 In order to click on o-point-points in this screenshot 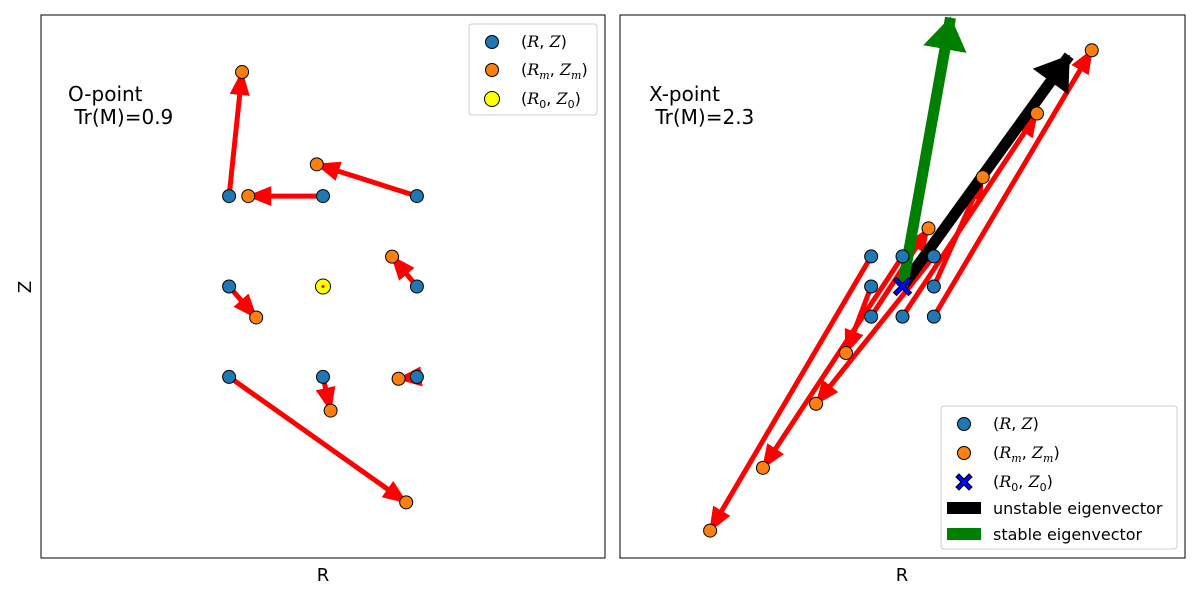, I will do `click(323, 287)`.